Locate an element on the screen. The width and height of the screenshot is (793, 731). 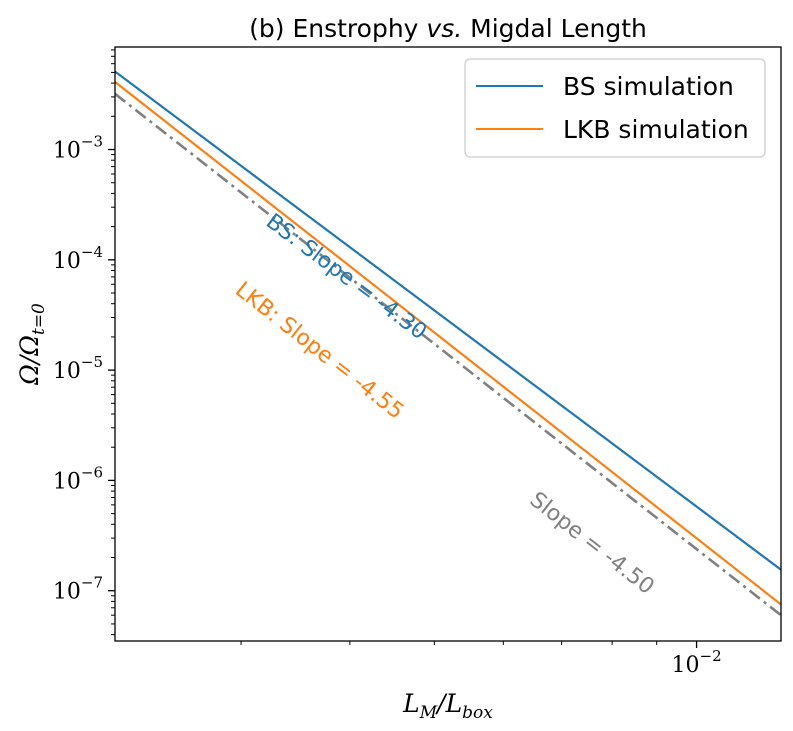
chart-title: (b) Enstrophy vs. Migdal Length is located at coordinates (448, 28).